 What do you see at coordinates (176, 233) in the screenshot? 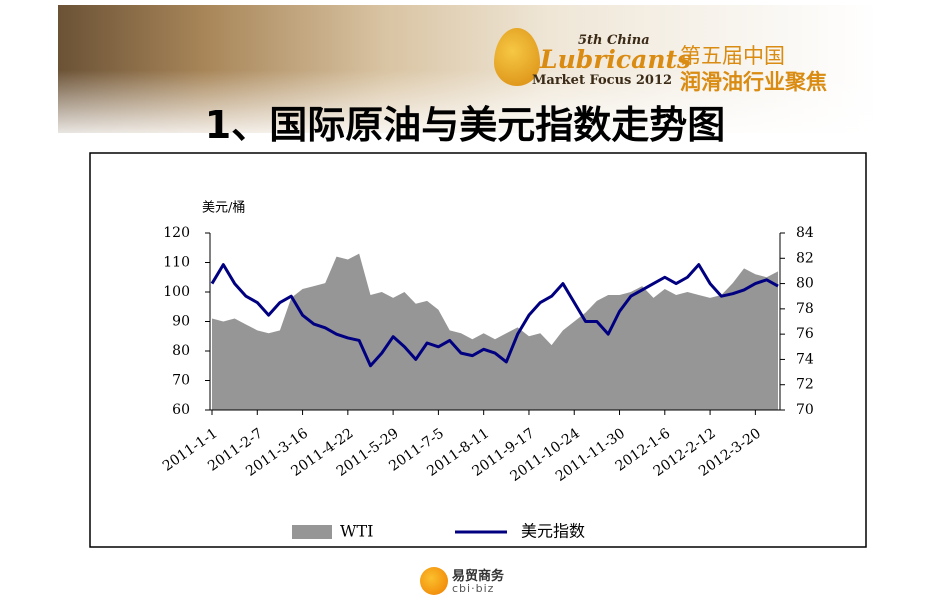
I see `y-tick-label: 120` at bounding box center [176, 233].